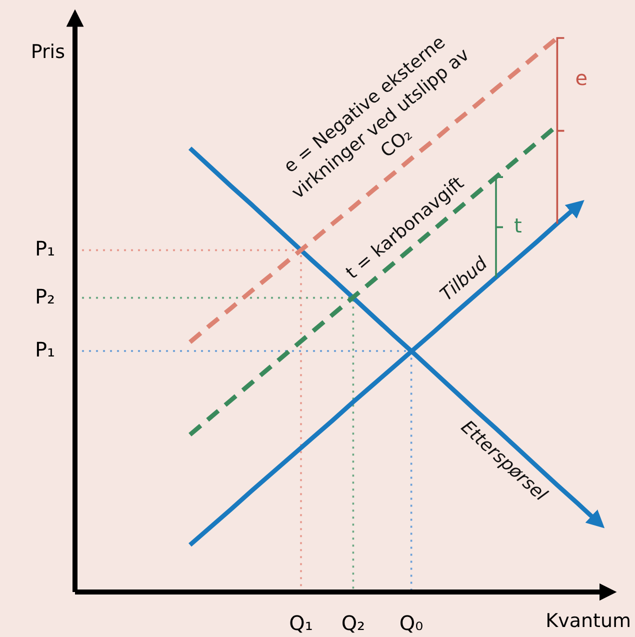 The height and width of the screenshot is (637, 635). What do you see at coordinates (47, 52) in the screenshot?
I see `text: Pris` at bounding box center [47, 52].